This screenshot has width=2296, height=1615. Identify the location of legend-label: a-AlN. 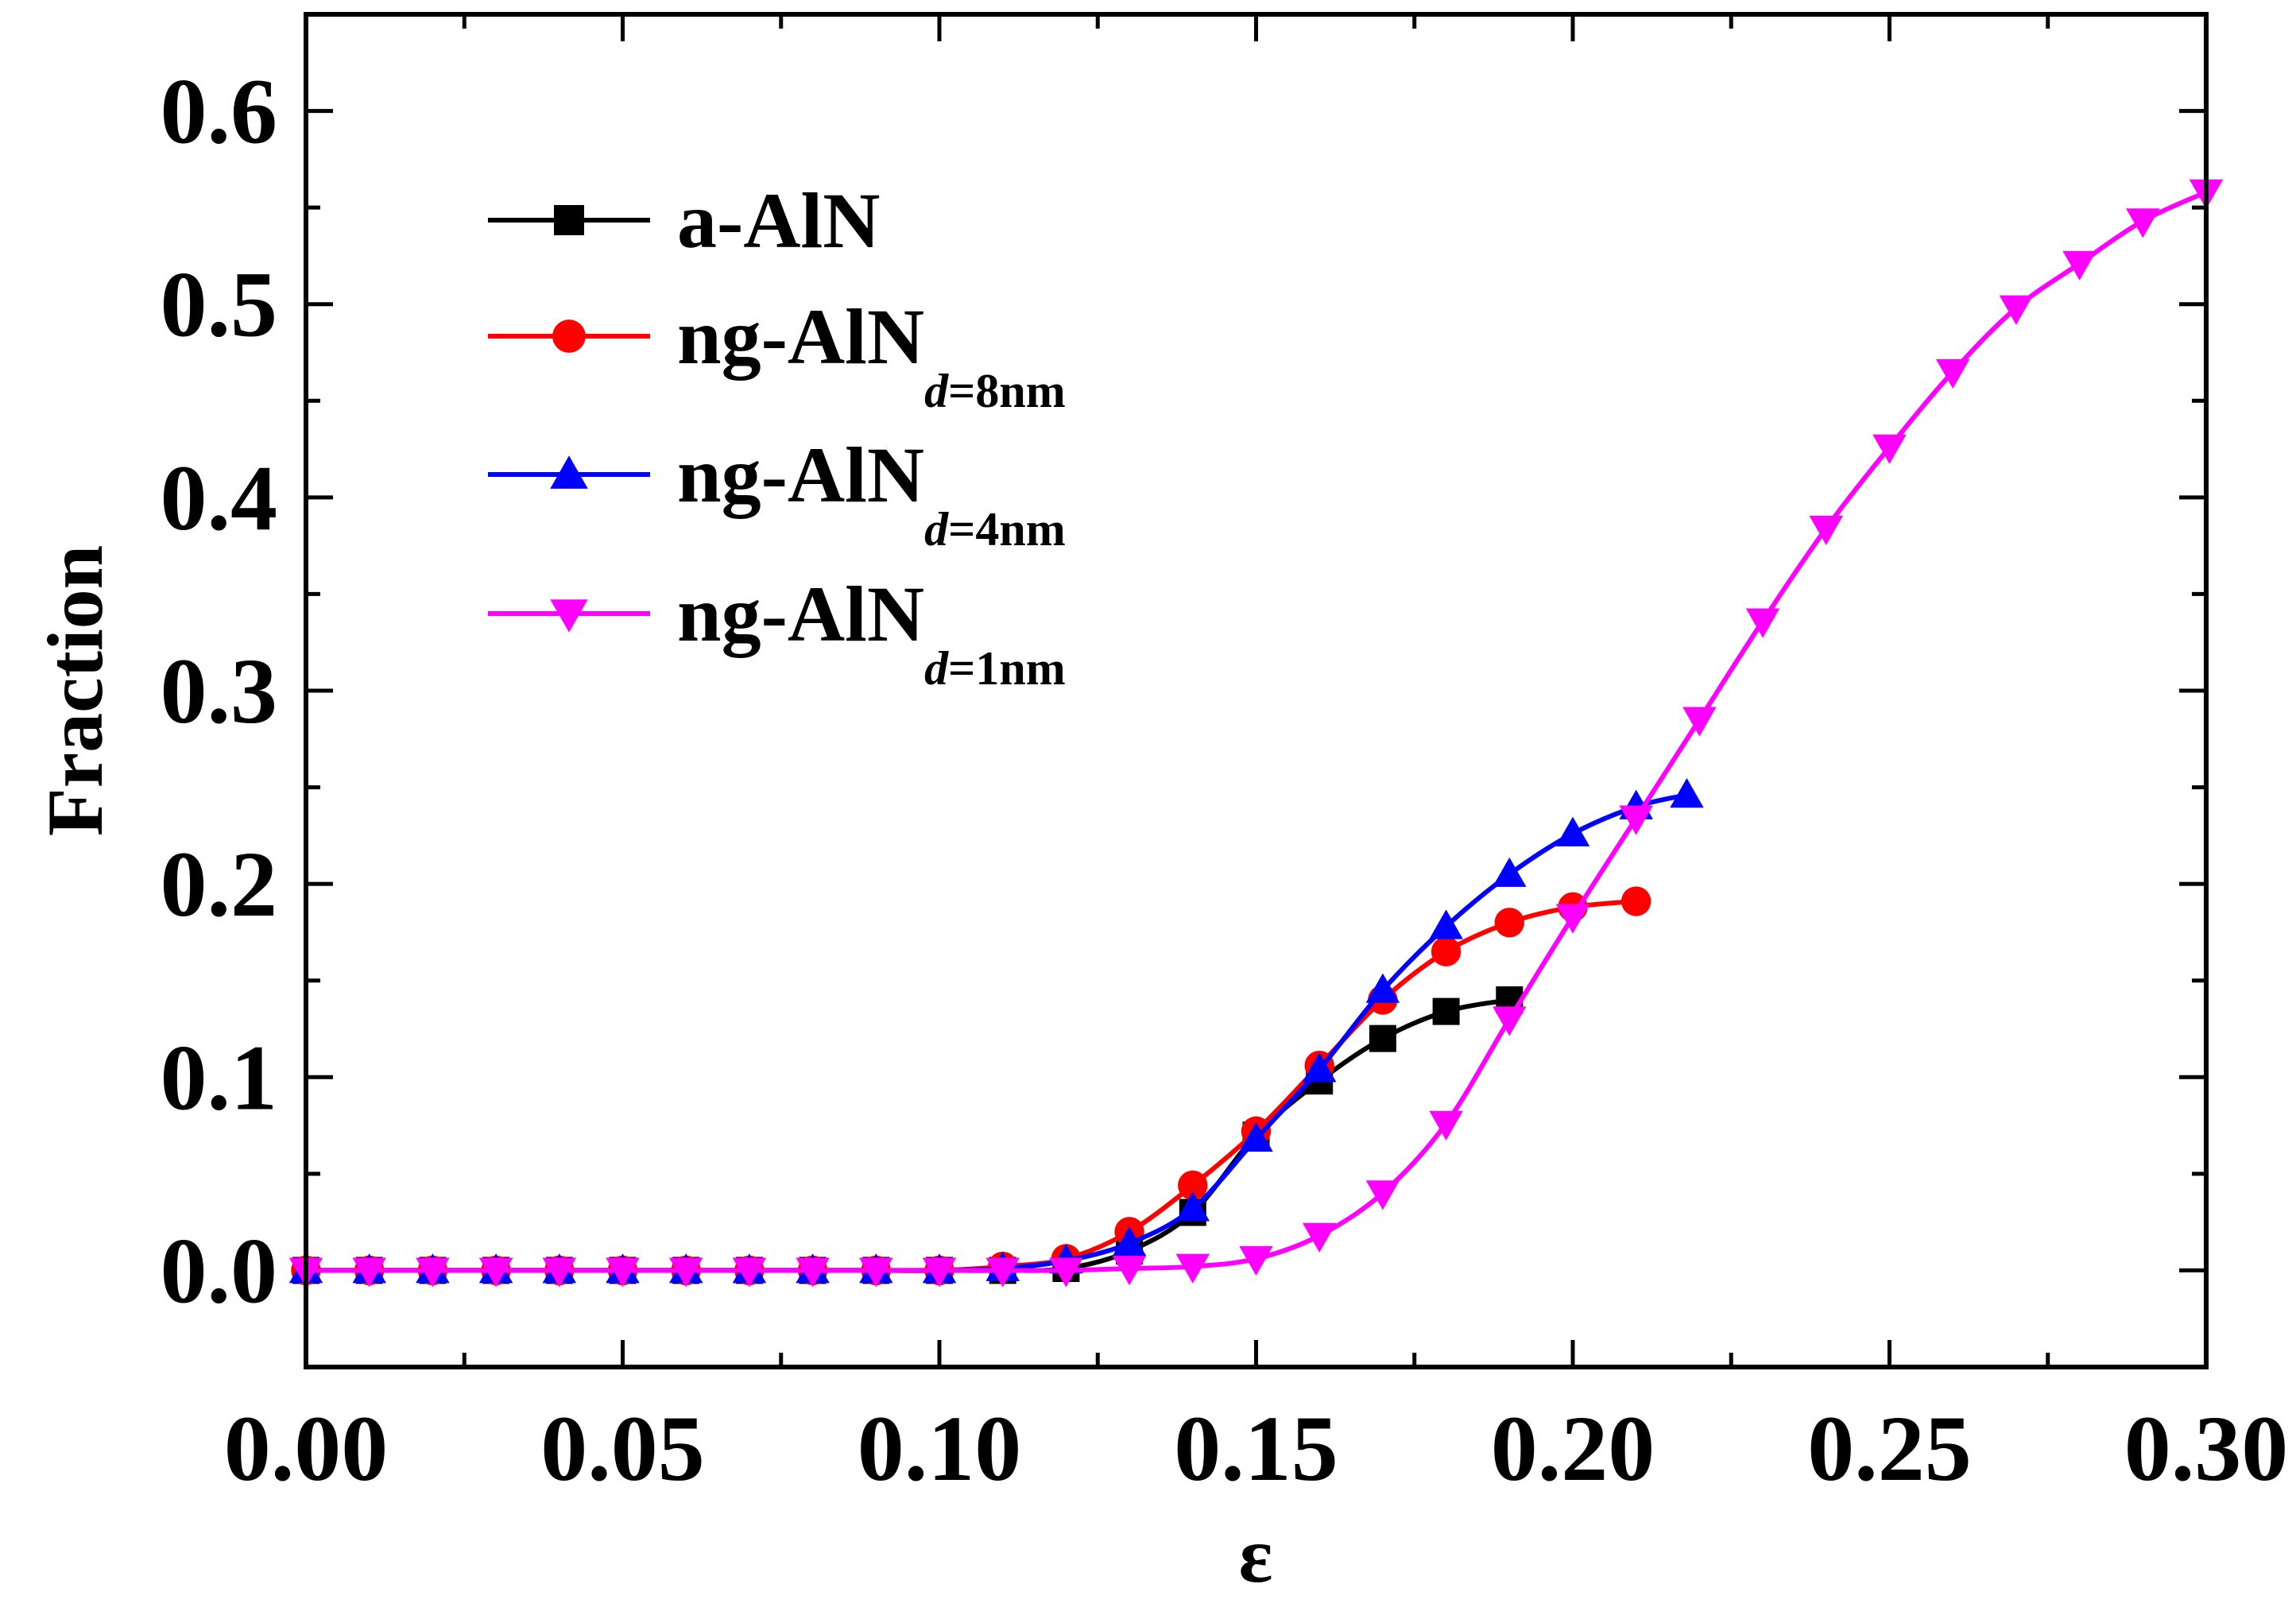
(779, 220).